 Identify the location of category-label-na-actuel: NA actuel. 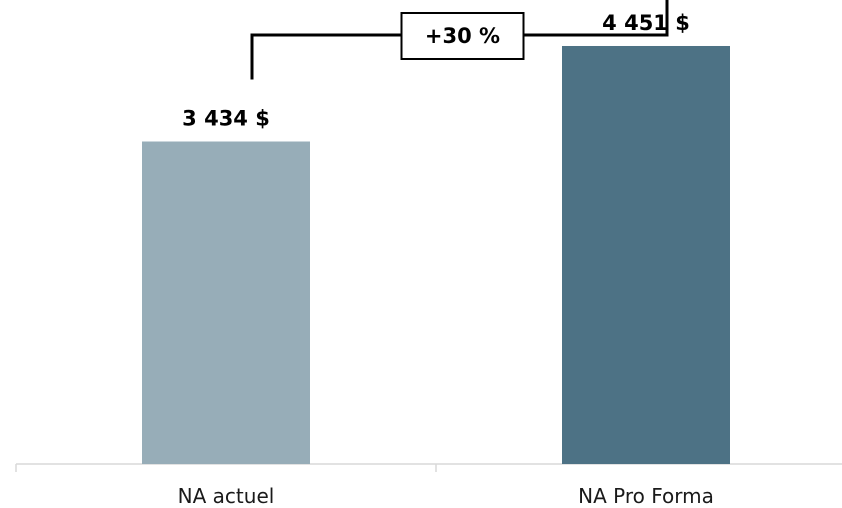
(226, 496).